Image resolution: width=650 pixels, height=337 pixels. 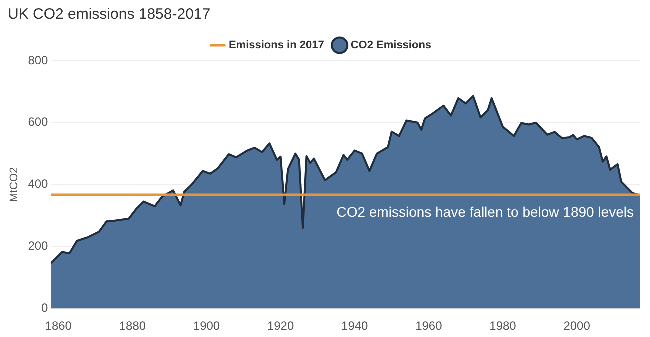 I want to click on chart-title: UK CO2 emissions 1858-2017, so click(x=109, y=14).